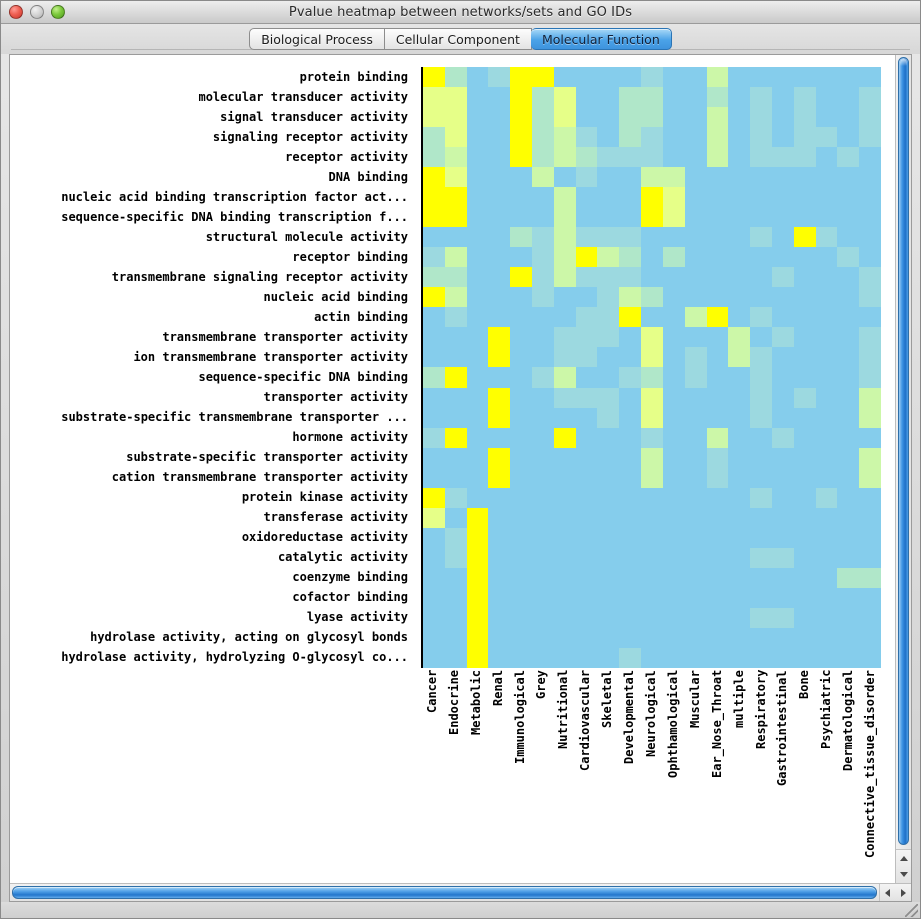 This screenshot has width=921, height=919. I want to click on scroll-up-button, so click(903, 858).